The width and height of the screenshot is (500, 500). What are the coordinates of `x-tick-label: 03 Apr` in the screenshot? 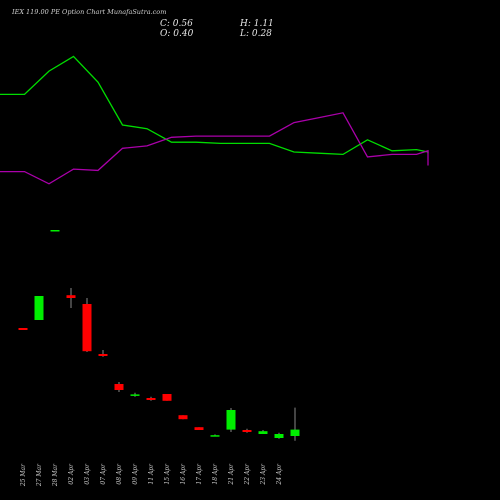 It's located at (87, 474).